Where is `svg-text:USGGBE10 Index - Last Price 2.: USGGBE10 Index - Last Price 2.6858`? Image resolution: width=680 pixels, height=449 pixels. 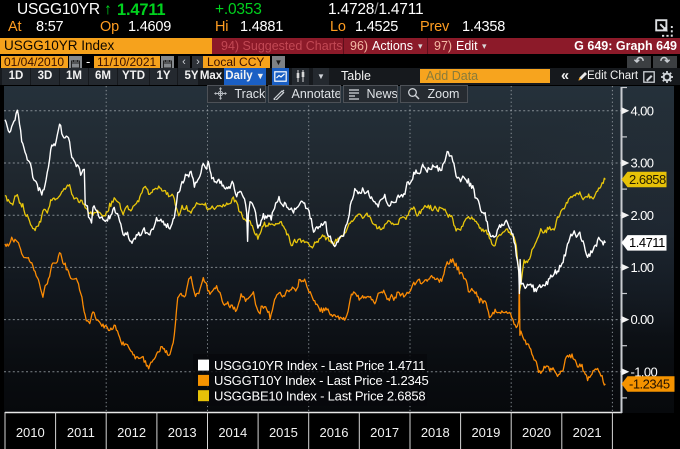
svg-text:USGGBE10 Index - Last Price 2.: USGGBE10 Index - Last Price 2.6858 is located at coordinates (319, 395).